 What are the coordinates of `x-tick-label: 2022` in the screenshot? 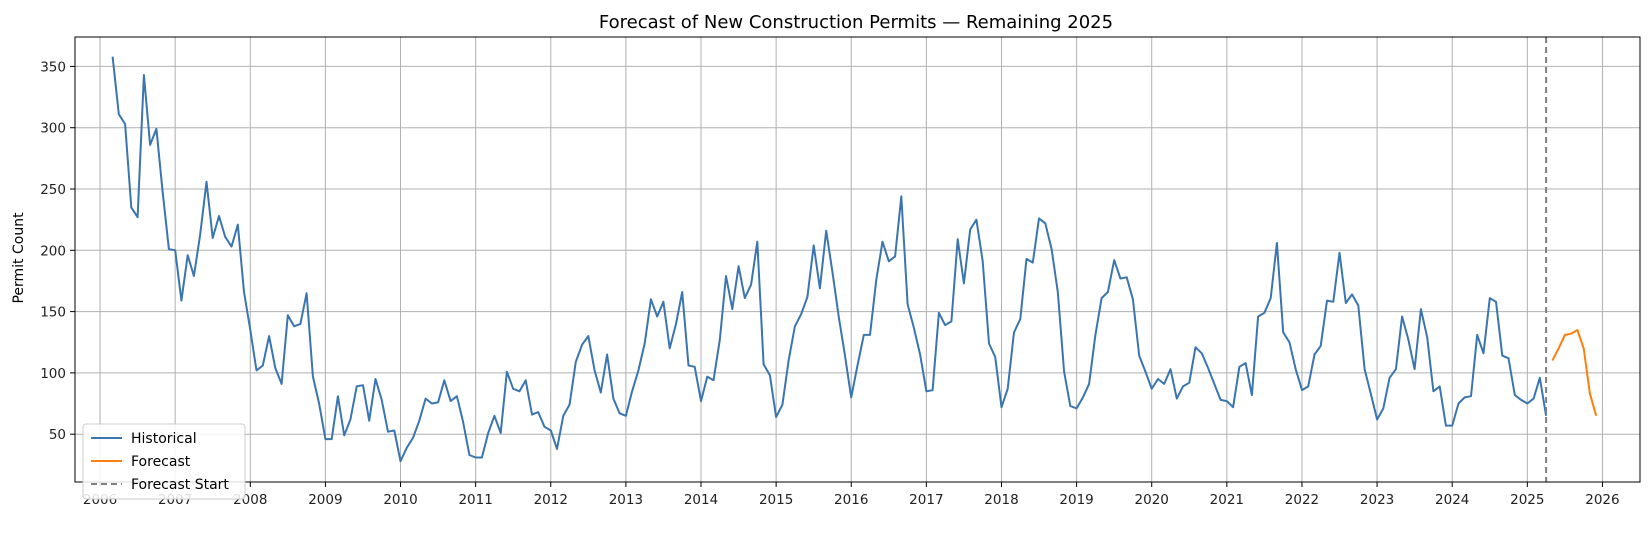 It's located at (1302, 500).